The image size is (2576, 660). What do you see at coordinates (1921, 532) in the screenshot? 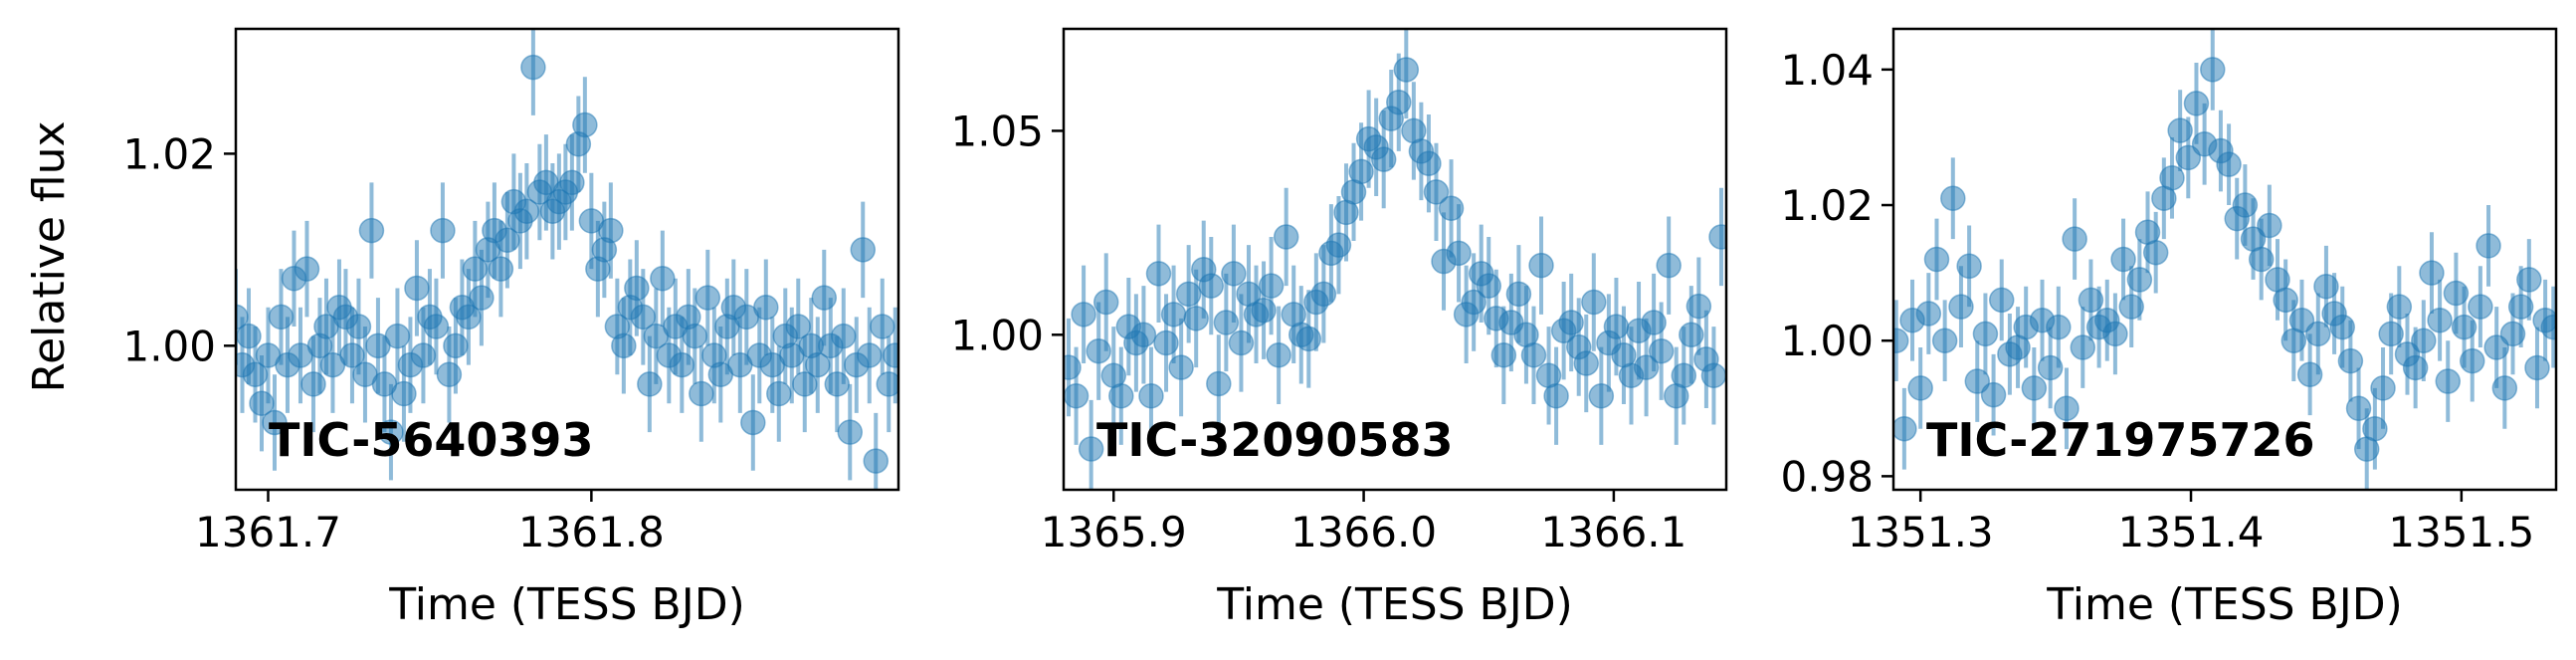
I see `x-tick-label: 1351.3` at bounding box center [1921, 532].